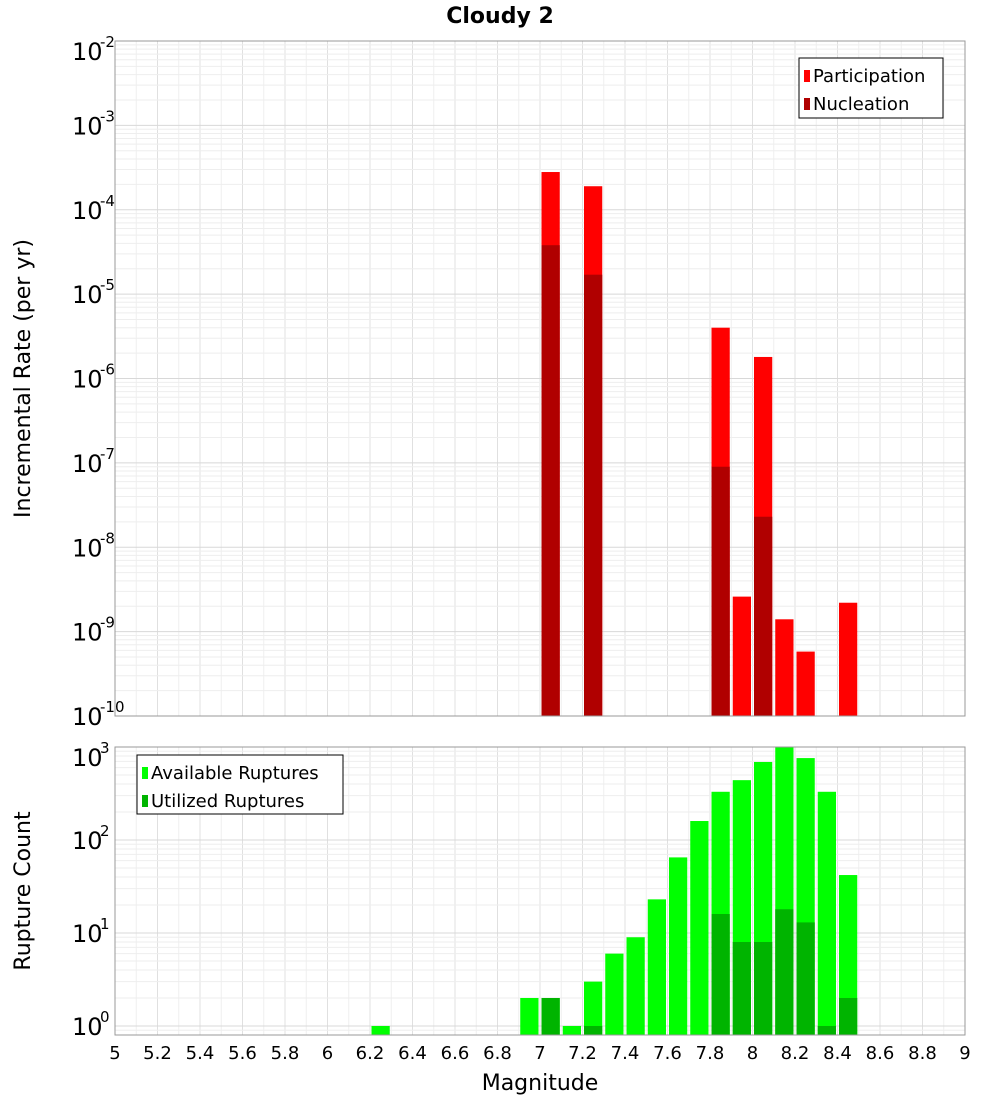  Describe the element at coordinates (752, 1053) in the screenshot. I see `x-tick-label: 8` at that location.